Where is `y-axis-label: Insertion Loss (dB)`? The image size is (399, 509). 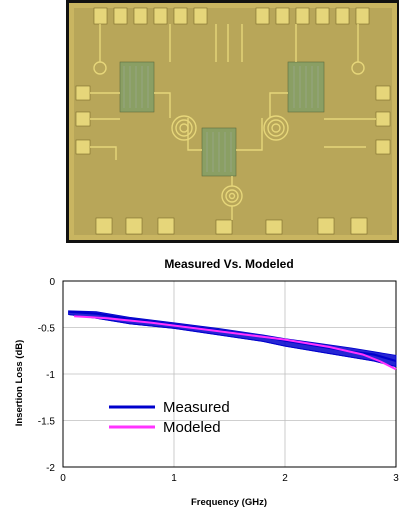
y-axis-label: Insertion Loss (dB) is located at coordinates (19, 383).